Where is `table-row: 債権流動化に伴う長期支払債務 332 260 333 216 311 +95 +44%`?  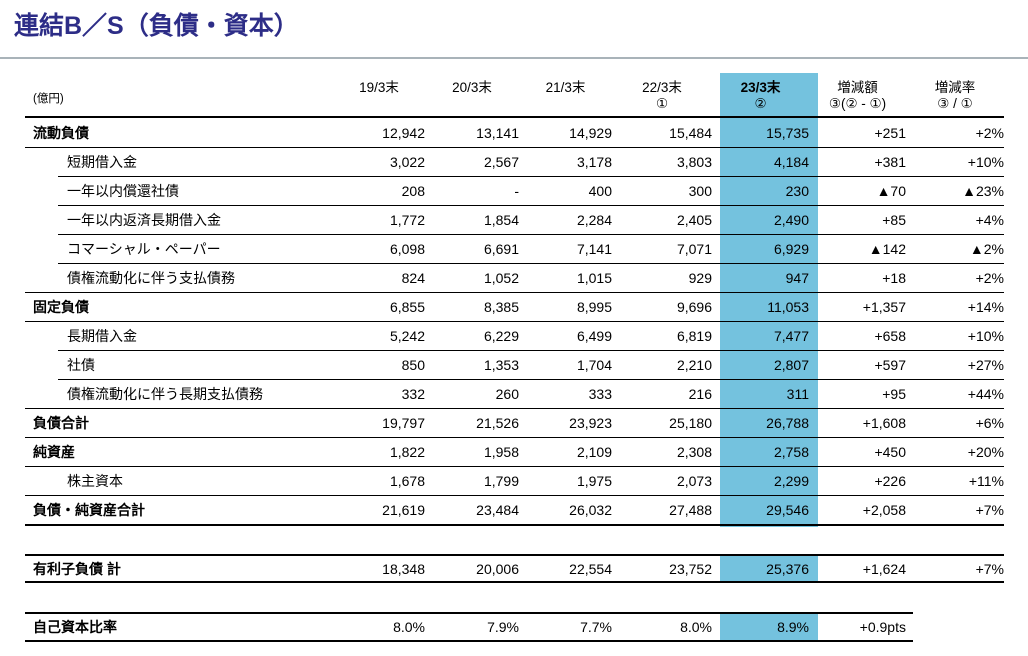
table-row: 債権流動化に伴う長期支払債務 332 260 333 216 311 +95 +44% is located at coordinates (514, 393).